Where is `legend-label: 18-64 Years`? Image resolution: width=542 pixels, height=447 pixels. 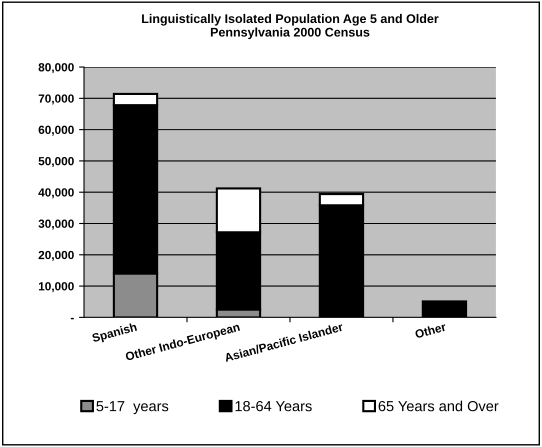
legend-label: 18-64 Years is located at coordinates (274, 406).